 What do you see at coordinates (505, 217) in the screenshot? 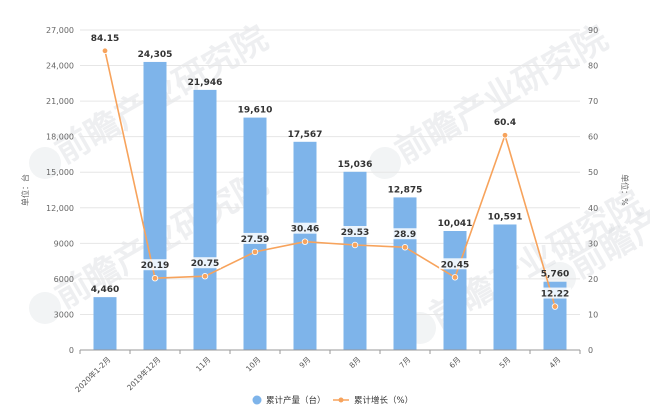
I see `bar-value-label: 10,591` at bounding box center [505, 217].